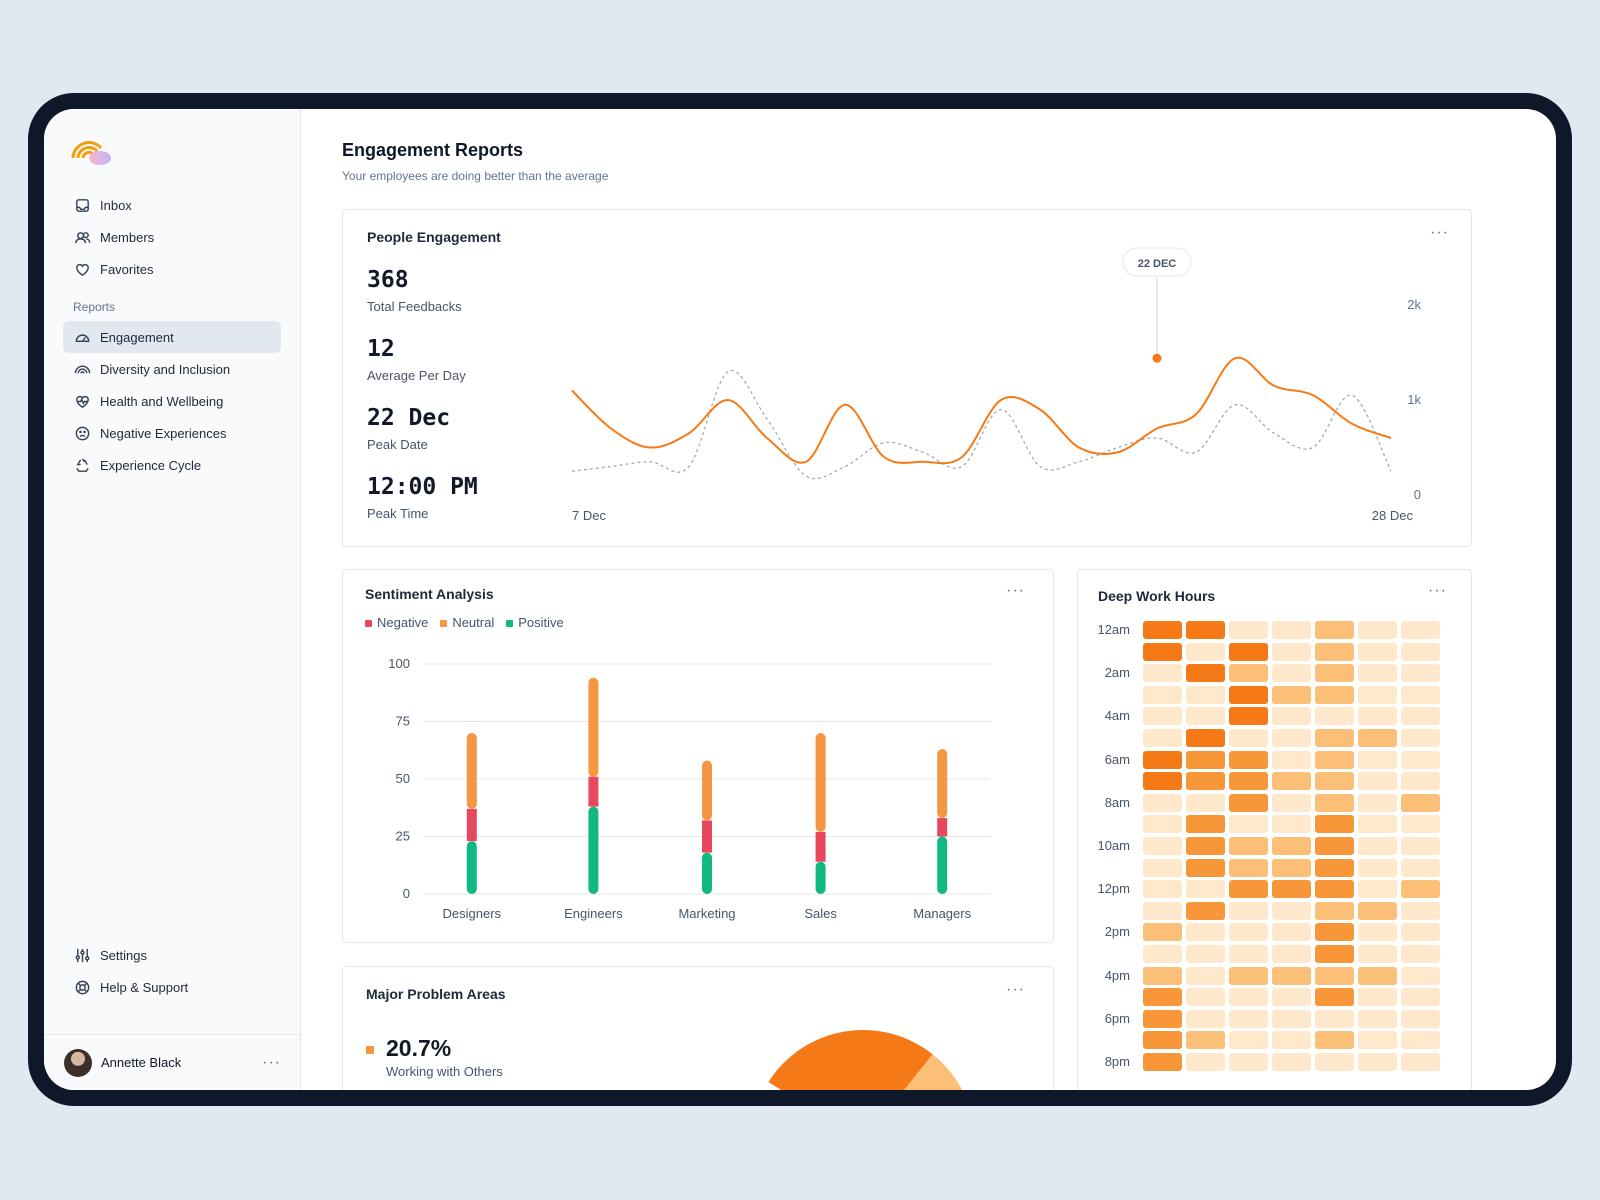  I want to click on nav-label: Help & Support, so click(144, 987).